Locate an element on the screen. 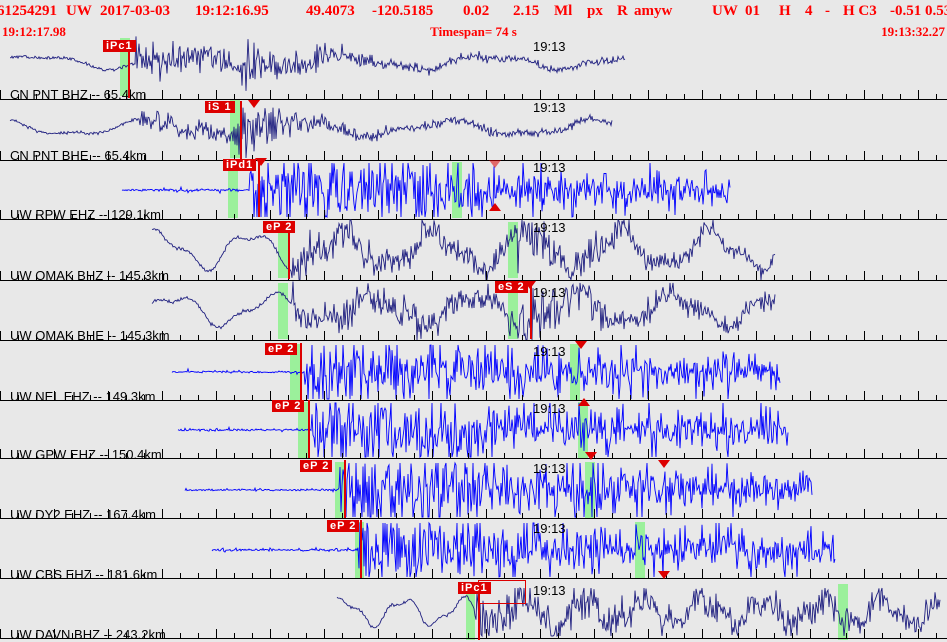 Image resolution: width=947 pixels, height=642 pixels. auth-number: 01 is located at coordinates (752, 11).